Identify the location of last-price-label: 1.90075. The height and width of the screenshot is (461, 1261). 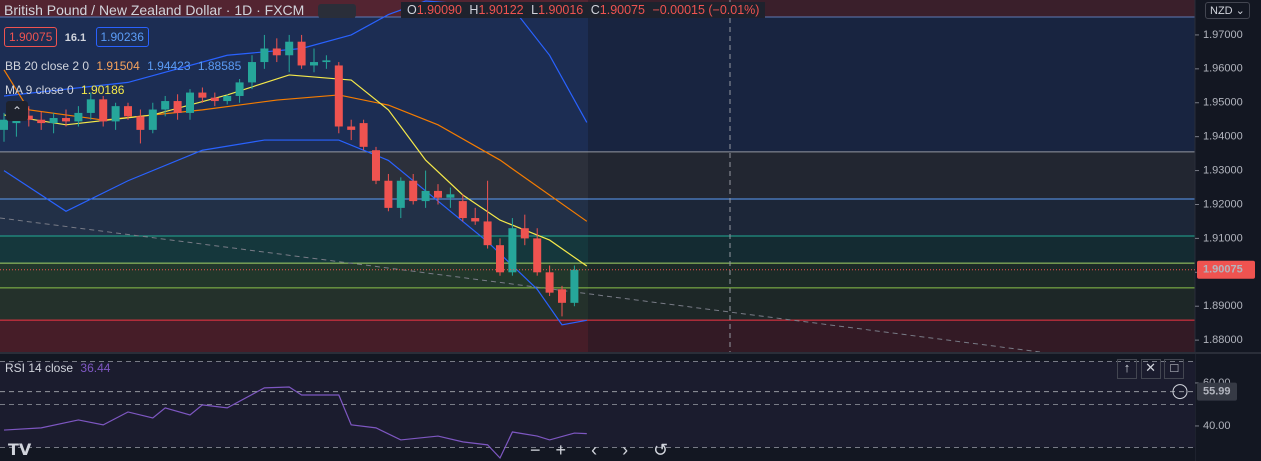
(1223, 270).